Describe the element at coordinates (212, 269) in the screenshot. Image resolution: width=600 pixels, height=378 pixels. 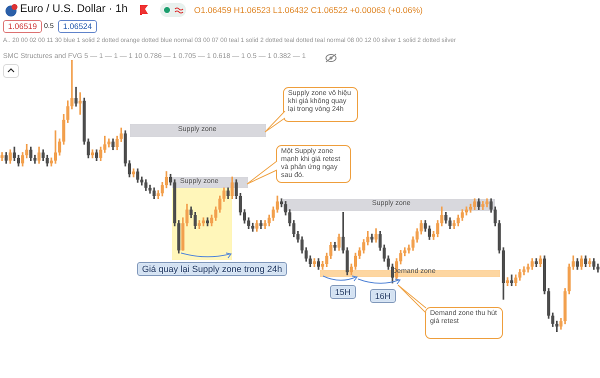
I see `annotation: Giá quay lại Supply zone trong 24h` at that location.